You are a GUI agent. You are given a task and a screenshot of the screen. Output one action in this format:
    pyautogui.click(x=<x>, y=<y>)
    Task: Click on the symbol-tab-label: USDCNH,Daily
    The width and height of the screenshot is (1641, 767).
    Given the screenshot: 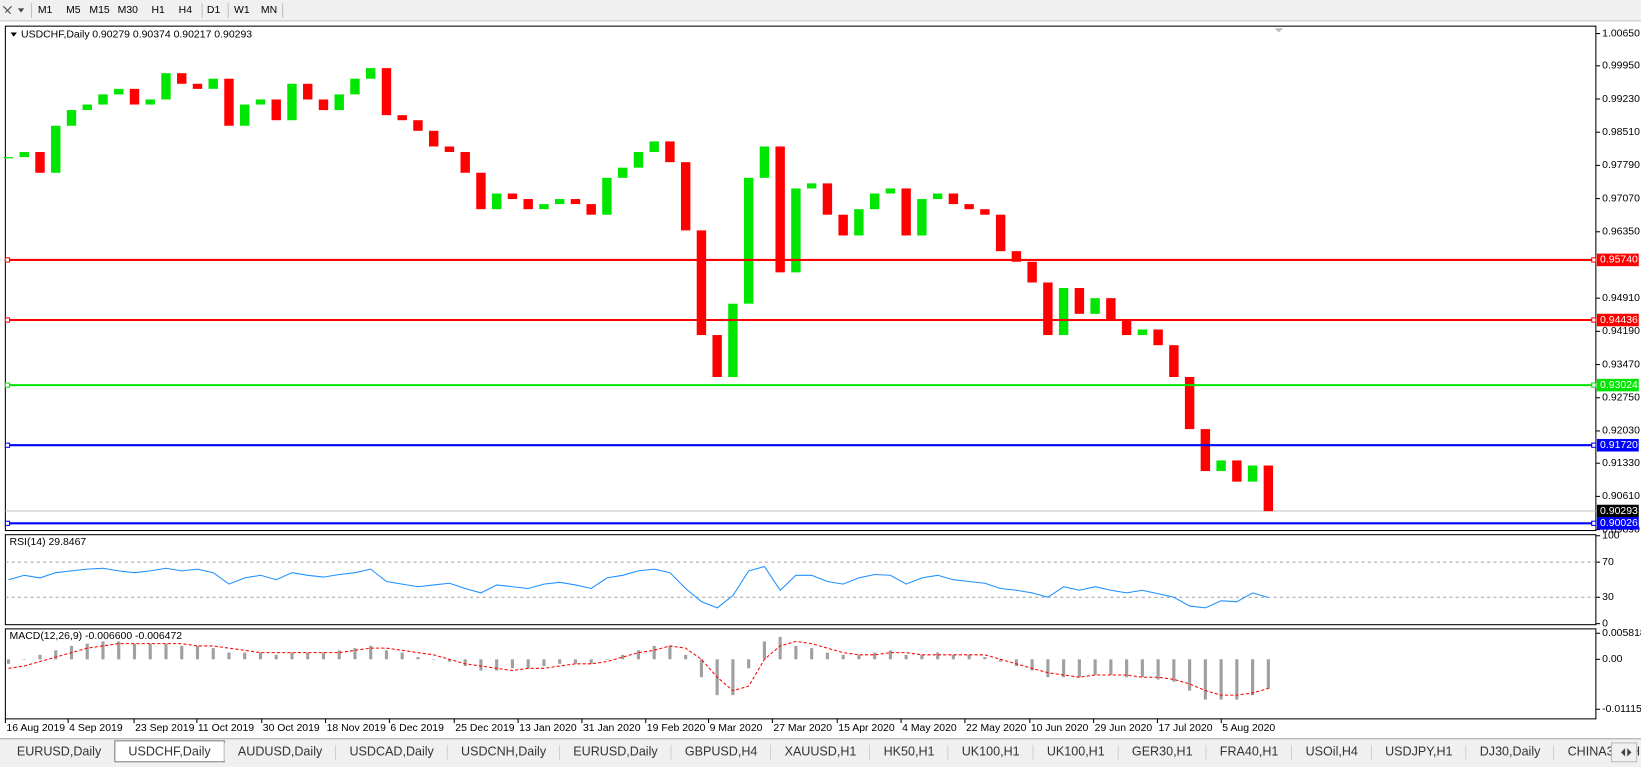 What is the action you would take?
    pyautogui.click(x=504, y=752)
    